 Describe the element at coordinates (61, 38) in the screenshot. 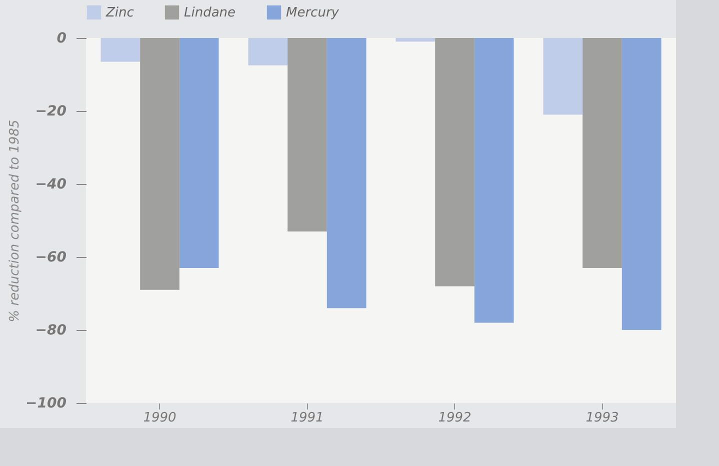

I see `y-tick-label: 0` at that location.